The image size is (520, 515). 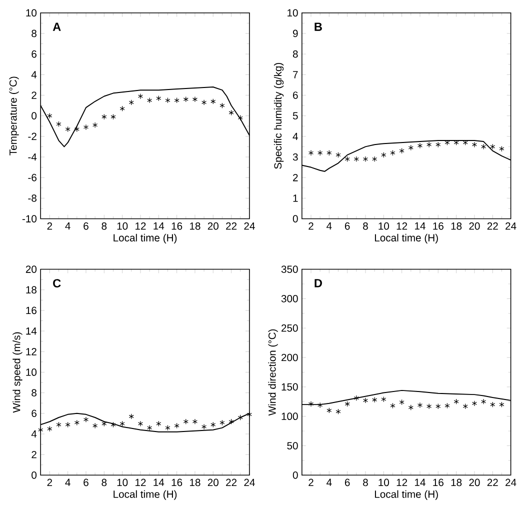 I want to click on y-tick-label: 5, so click(x=295, y=116).